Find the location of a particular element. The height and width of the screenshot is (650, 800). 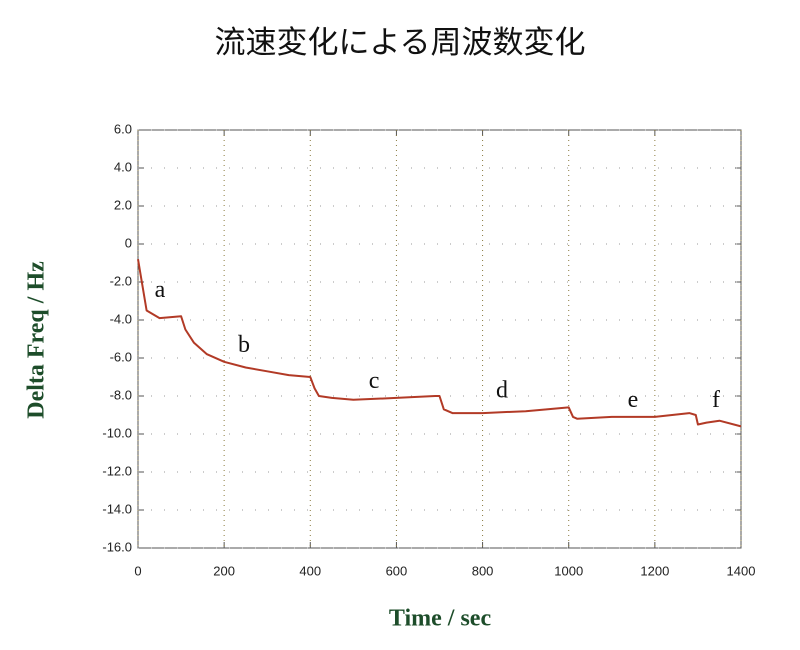

y-tick-label: 4.0 is located at coordinates (123, 166).